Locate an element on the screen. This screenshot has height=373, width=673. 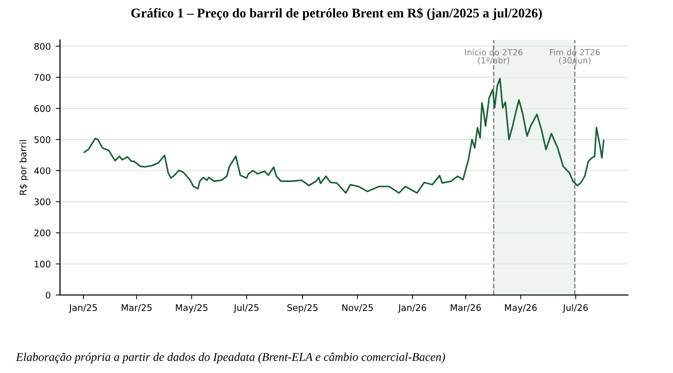
y-tick-label: 200 is located at coordinates (42, 233).